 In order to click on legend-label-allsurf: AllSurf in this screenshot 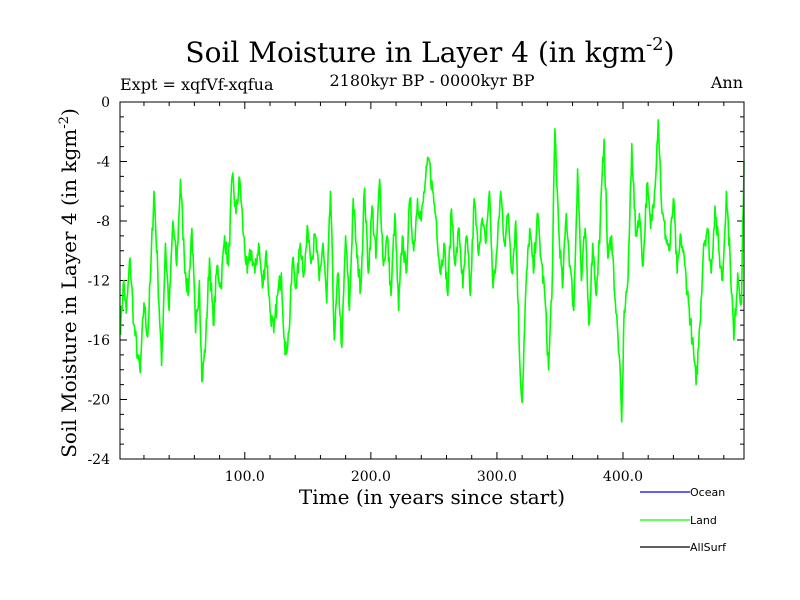, I will do `click(708, 547)`.